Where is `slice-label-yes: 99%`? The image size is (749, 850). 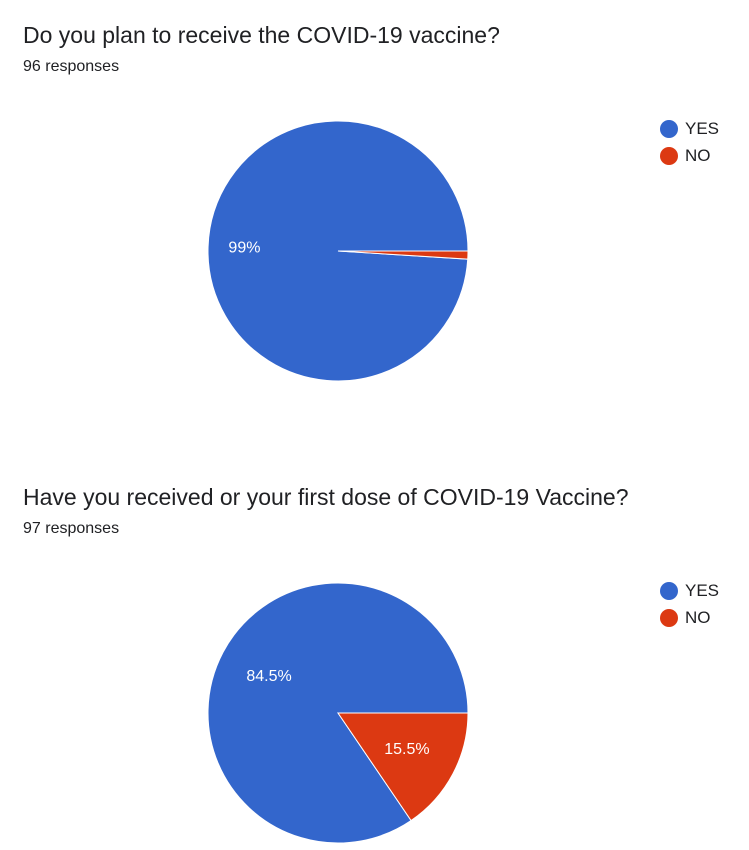
slice-label-yes: 99% is located at coordinates (244, 248).